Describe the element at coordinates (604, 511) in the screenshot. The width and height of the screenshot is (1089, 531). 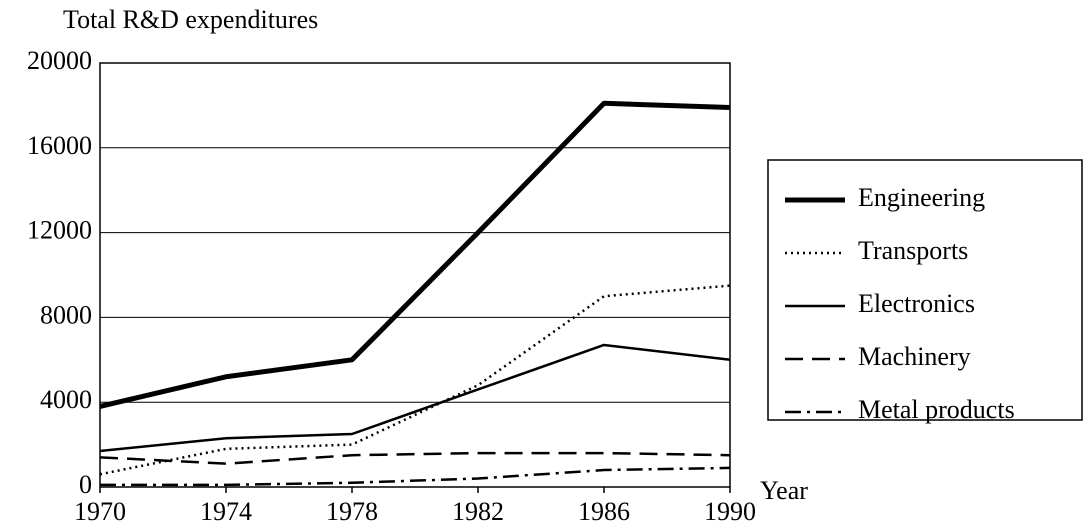
I see `x-tick-label: 1986` at that location.